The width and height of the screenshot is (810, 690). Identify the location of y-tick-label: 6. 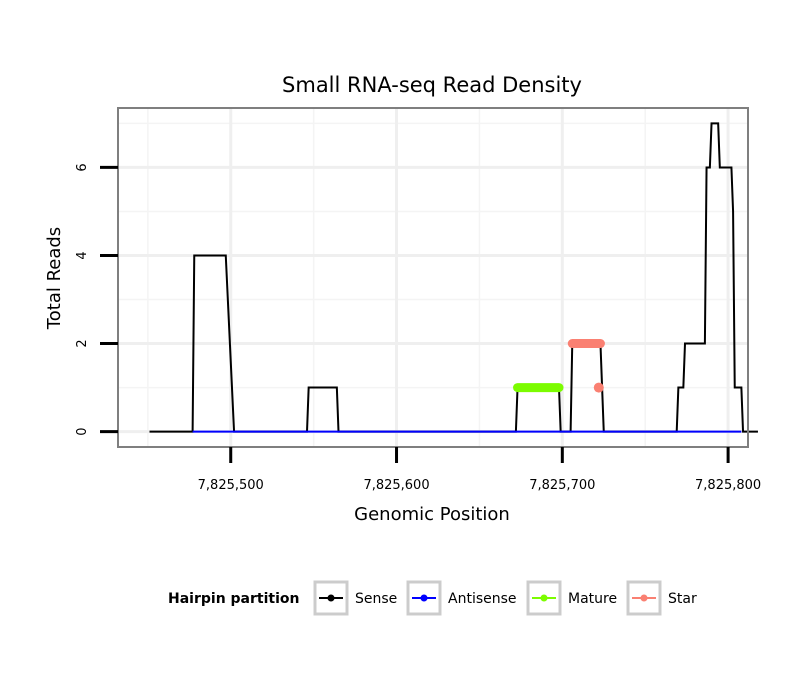
(82, 167).